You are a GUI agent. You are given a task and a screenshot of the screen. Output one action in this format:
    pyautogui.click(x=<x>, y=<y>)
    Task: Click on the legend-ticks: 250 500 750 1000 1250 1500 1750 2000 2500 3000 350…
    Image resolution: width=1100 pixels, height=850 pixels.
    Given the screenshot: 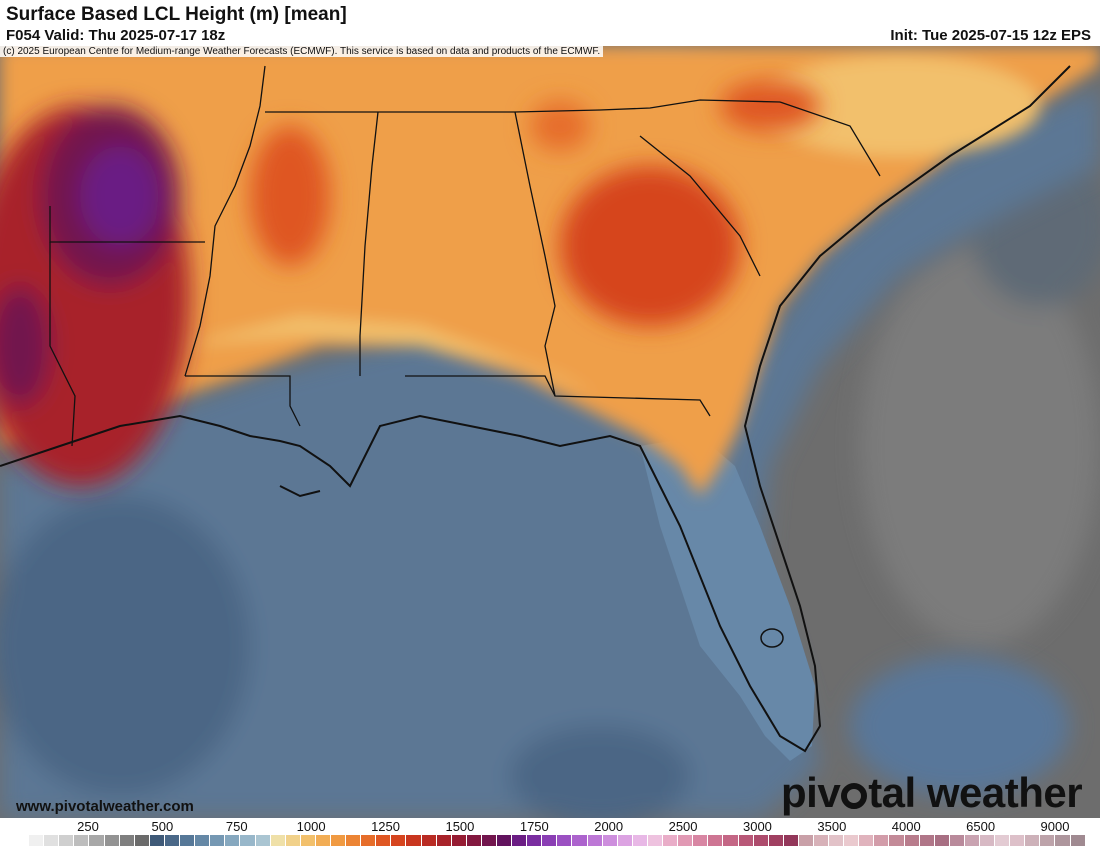 What is the action you would take?
    pyautogui.click(x=550, y=826)
    